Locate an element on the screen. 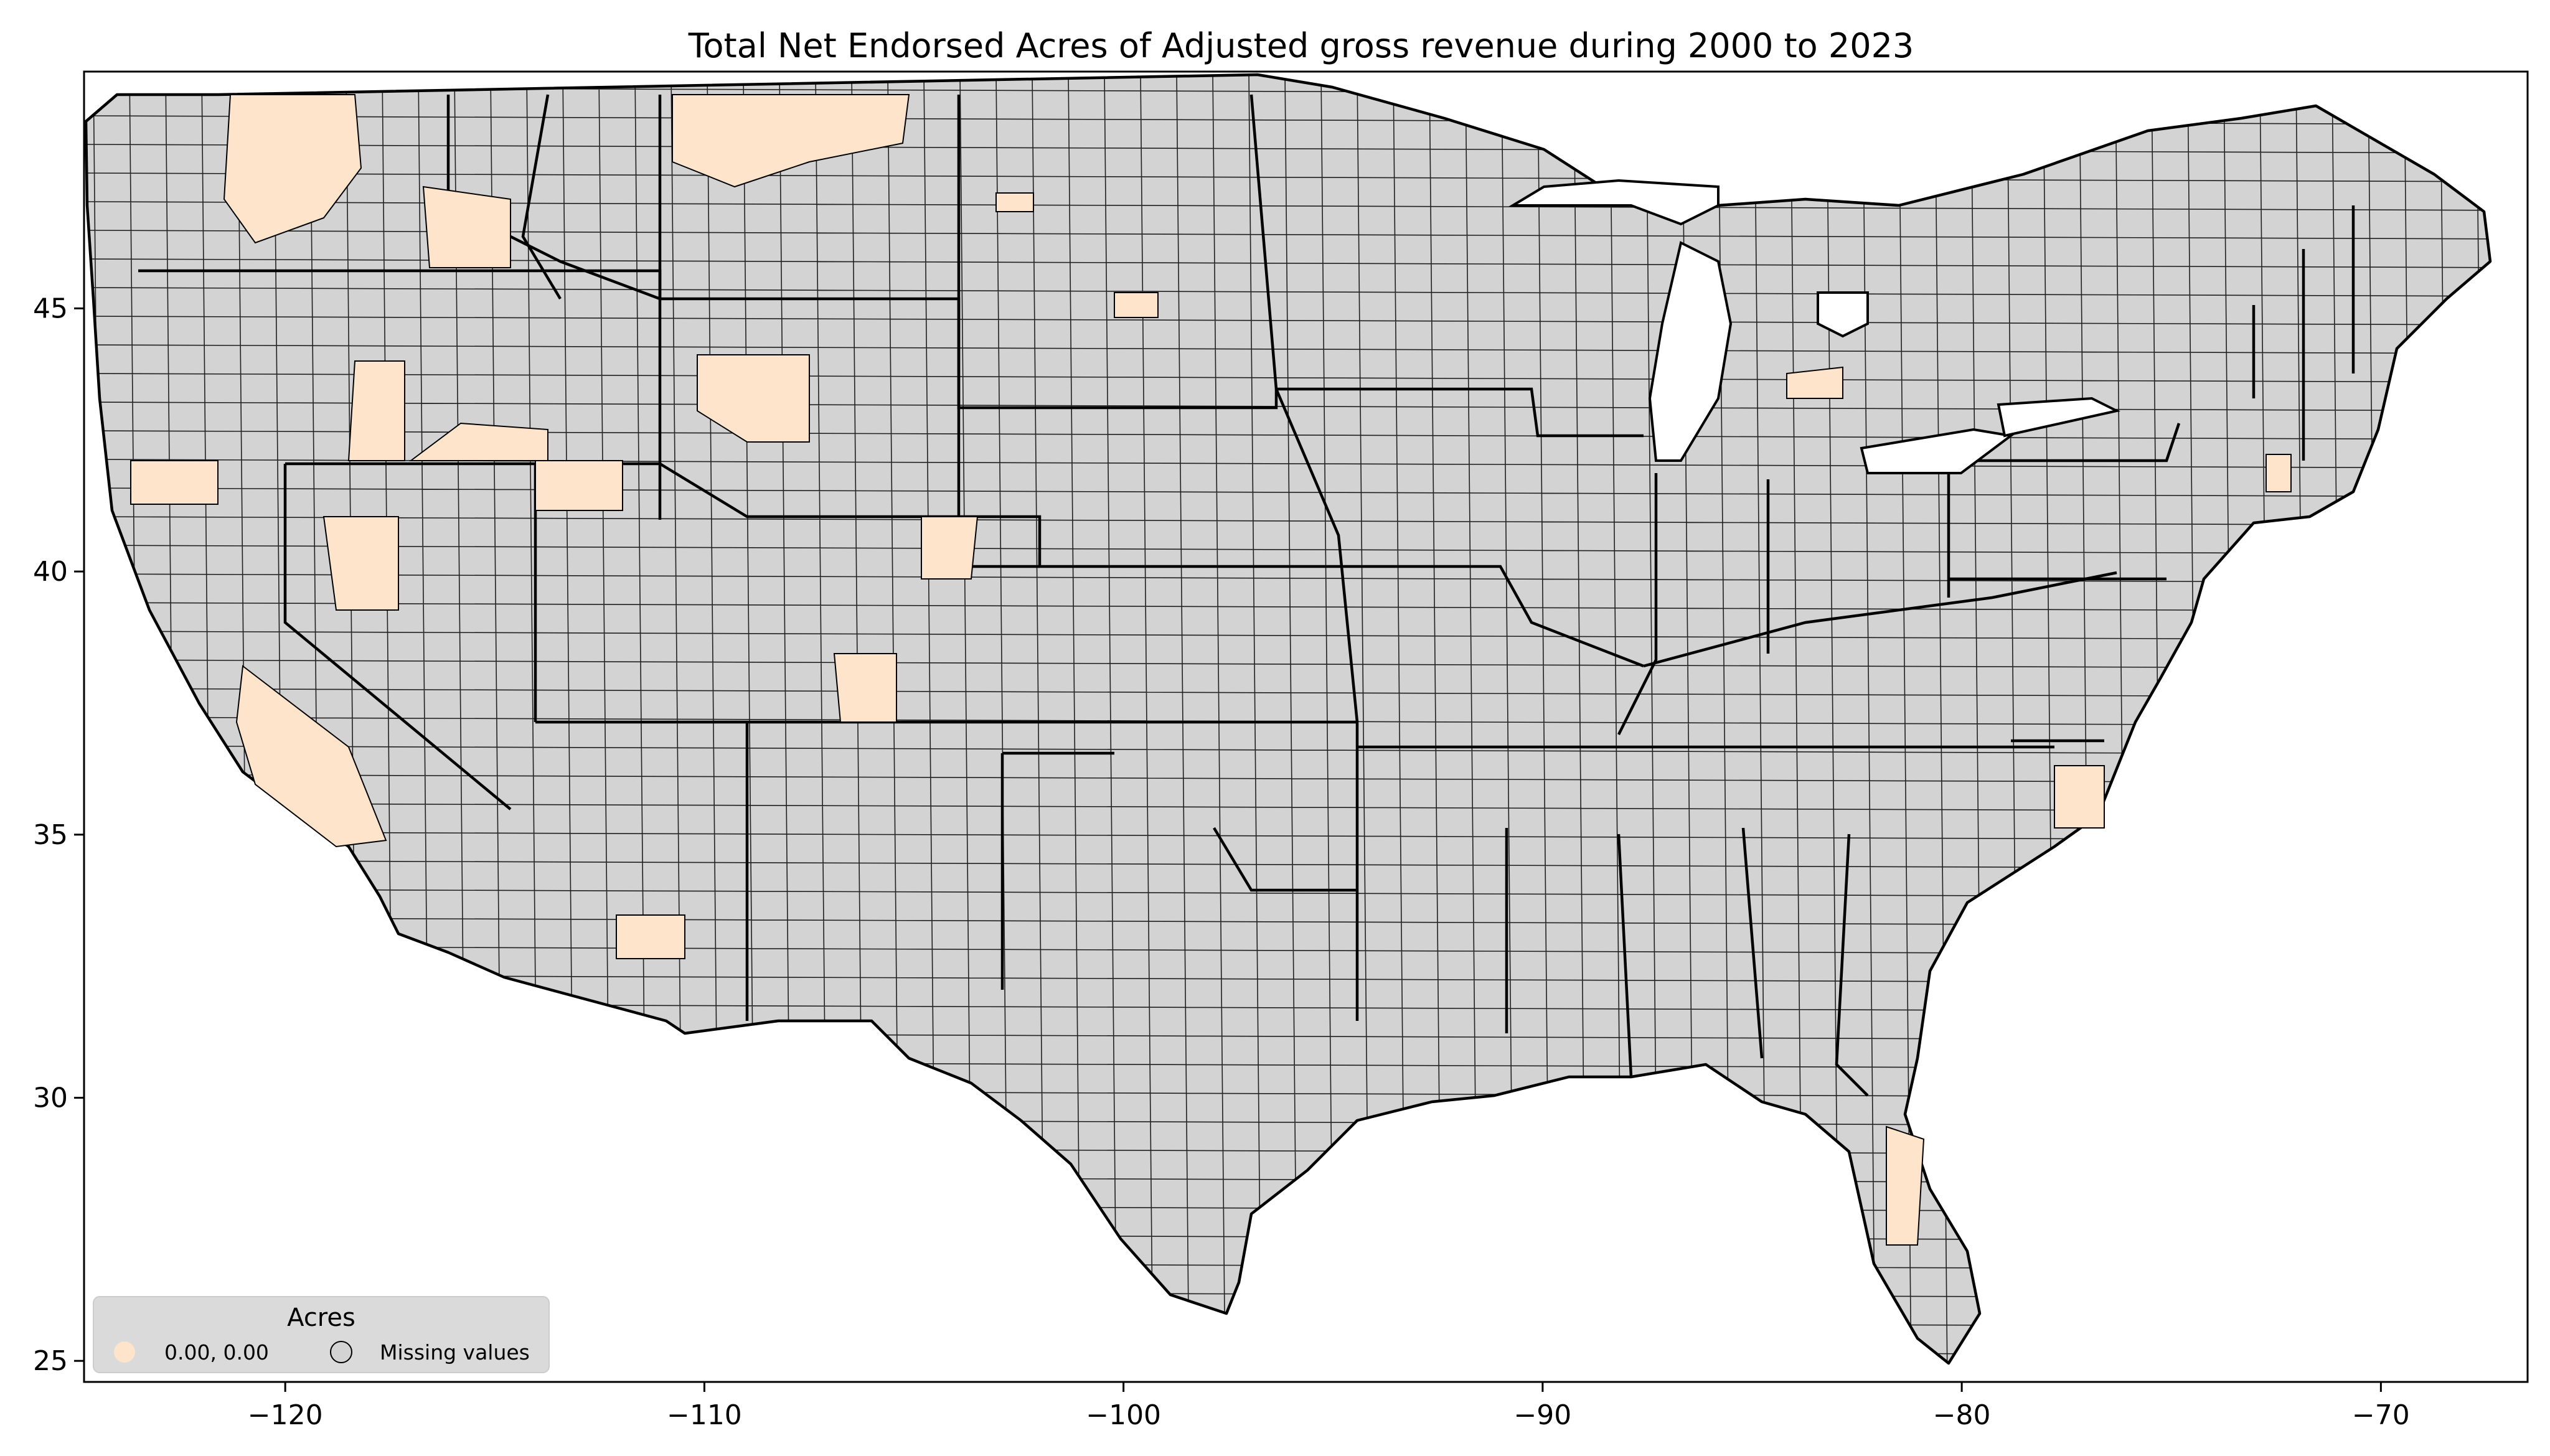 This screenshot has height=1456, width=2550. x-tick-label: −120 is located at coordinates (285, 1415).